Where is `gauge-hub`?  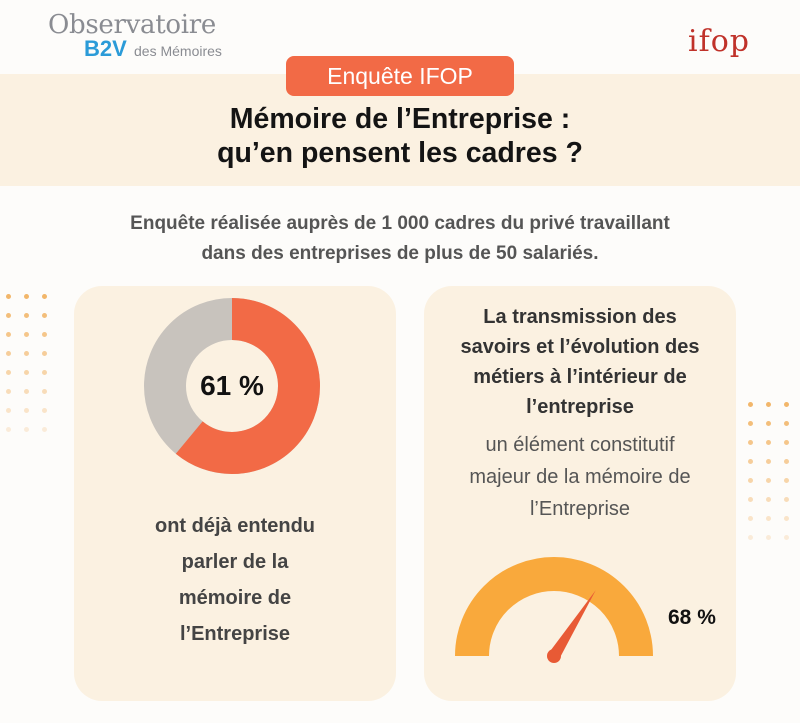
gauge-hub is located at coordinates (554, 656).